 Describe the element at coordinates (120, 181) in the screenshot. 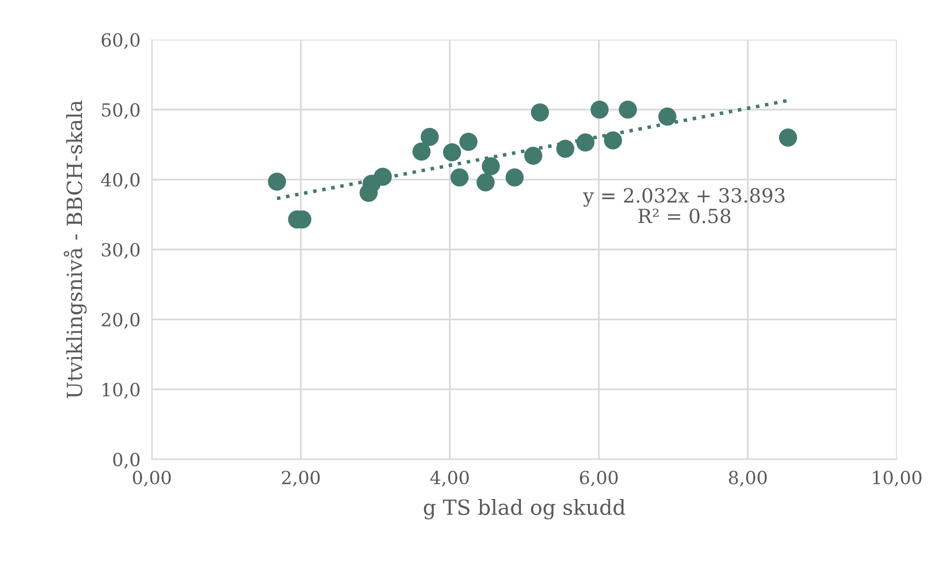

I see `y-tick-label: 40,0` at that location.